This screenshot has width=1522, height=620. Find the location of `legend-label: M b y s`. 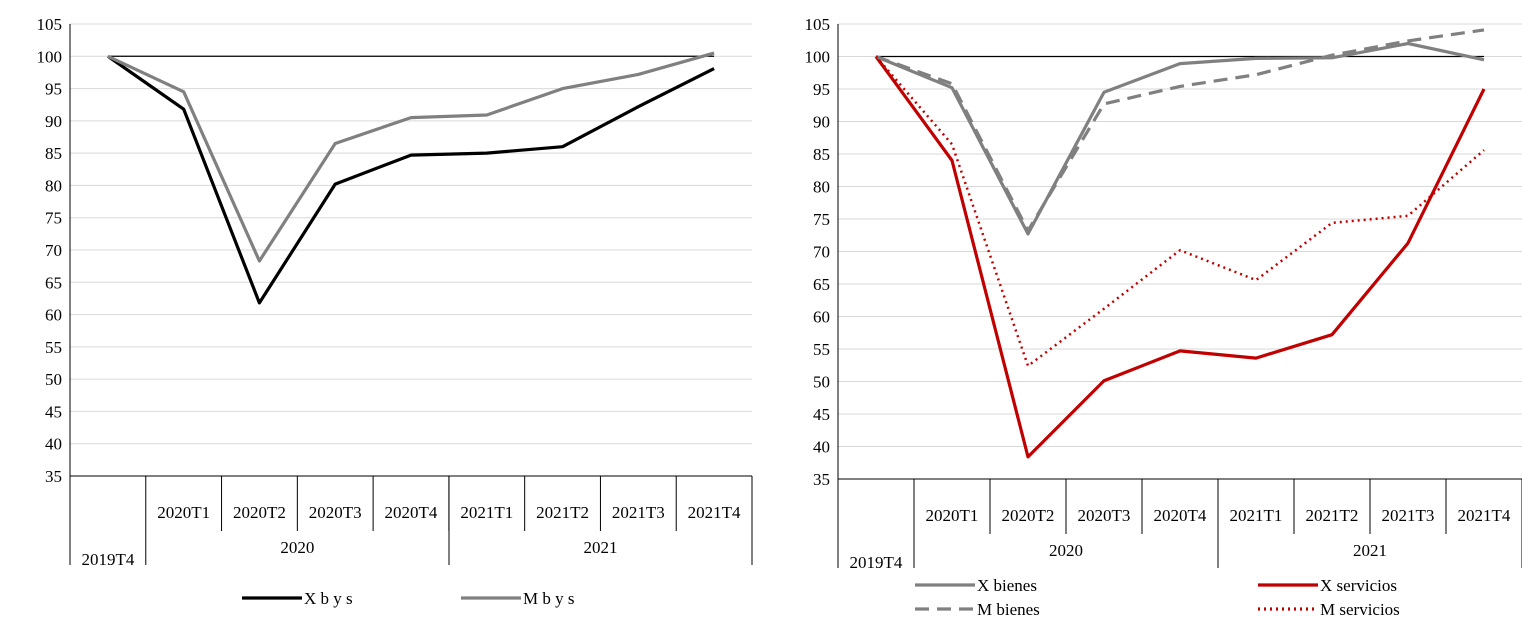

legend-label: M b y s is located at coordinates (548, 598).